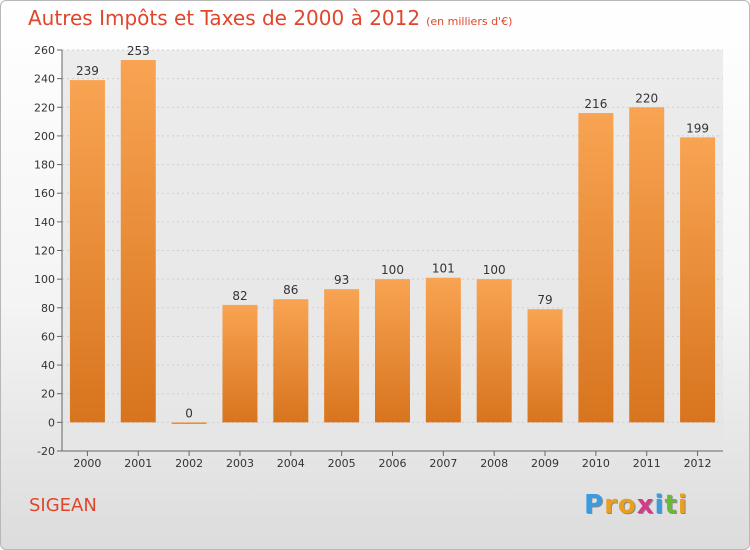 The width and height of the screenshot is (750, 550). What do you see at coordinates (443, 269) in the screenshot?
I see `data-label: 101` at bounding box center [443, 269].